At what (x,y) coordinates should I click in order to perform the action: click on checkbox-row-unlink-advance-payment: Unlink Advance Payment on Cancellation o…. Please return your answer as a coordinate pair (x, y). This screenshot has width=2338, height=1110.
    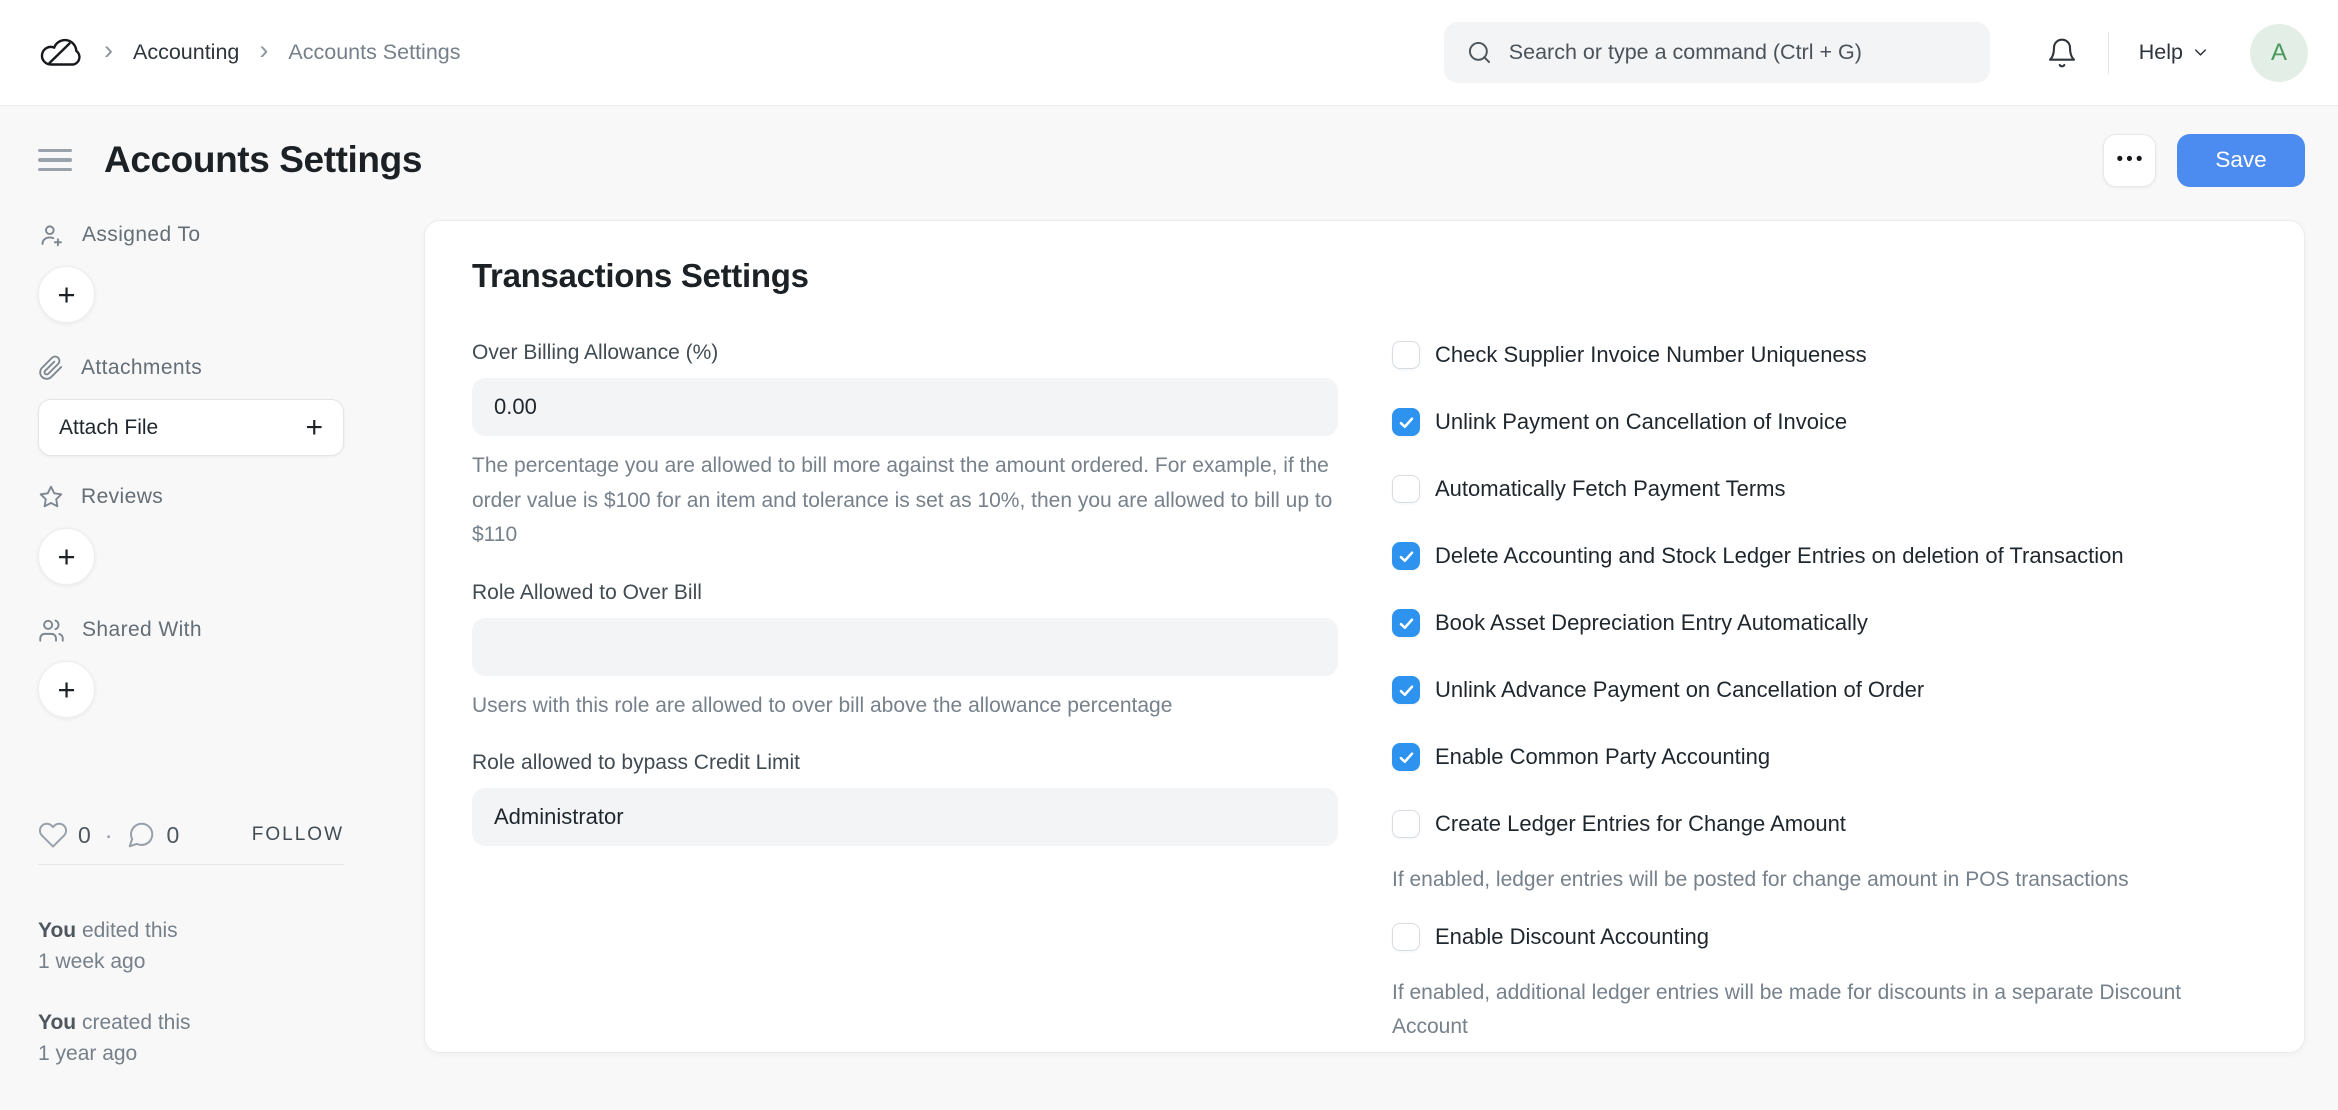
    Looking at the image, I should click on (1824, 690).